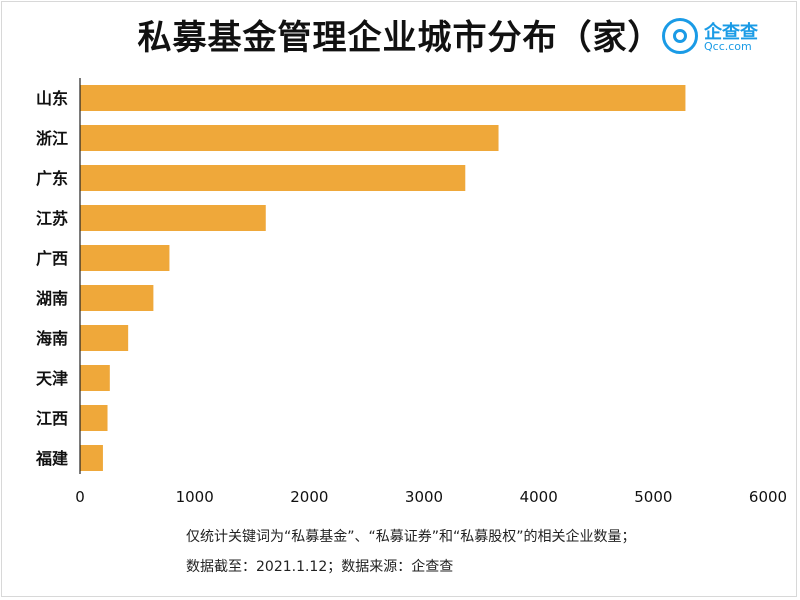 The image size is (800, 600). What do you see at coordinates (52, 418) in the screenshot?
I see `category-label-8: 江西` at bounding box center [52, 418].